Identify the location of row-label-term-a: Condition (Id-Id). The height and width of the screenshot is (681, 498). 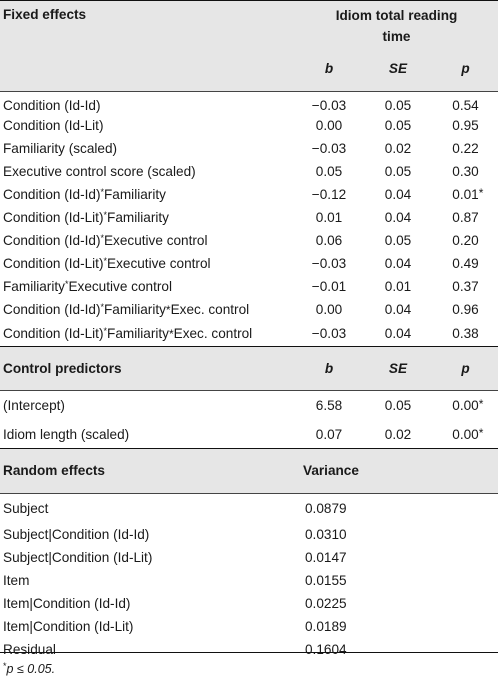
(52, 194).